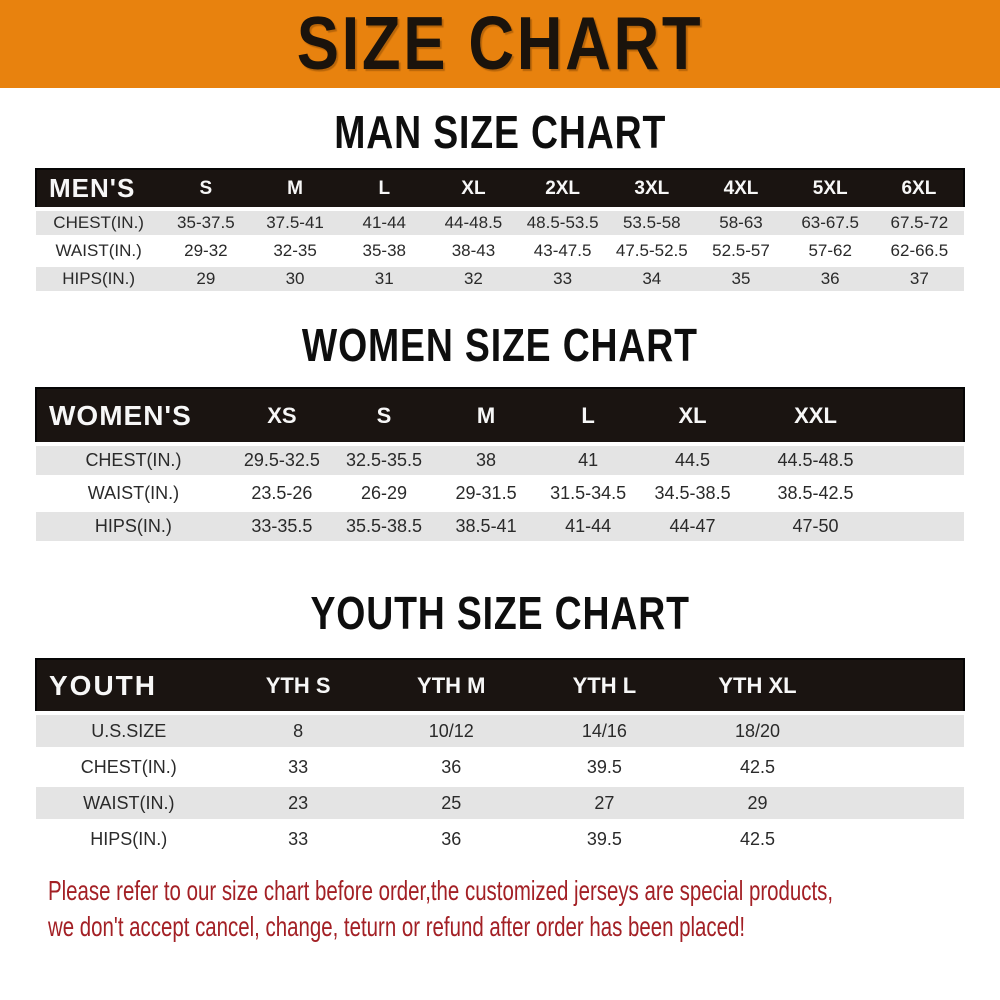  Describe the element at coordinates (830, 222) in the screenshot. I see `size-value-cell: 63-67.5` at that location.